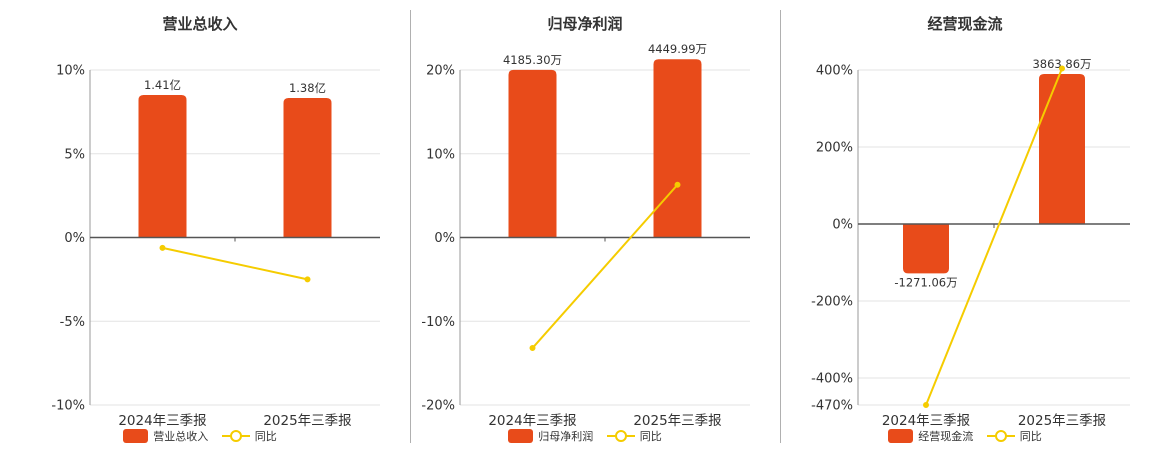 The image size is (1160, 450). I want to click on bar-data-label: 4449.99万, so click(677, 49).